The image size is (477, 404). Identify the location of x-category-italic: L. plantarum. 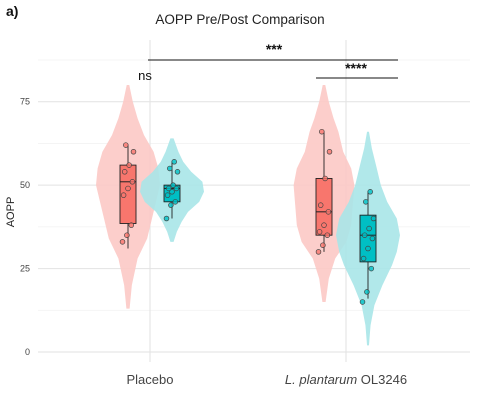
(321, 379).